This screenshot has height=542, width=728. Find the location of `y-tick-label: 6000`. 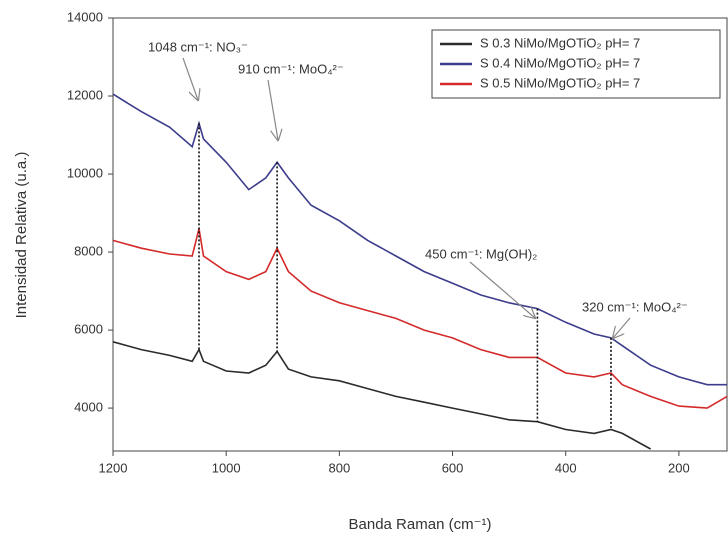

y-tick-label: 6000 is located at coordinates (88, 329).